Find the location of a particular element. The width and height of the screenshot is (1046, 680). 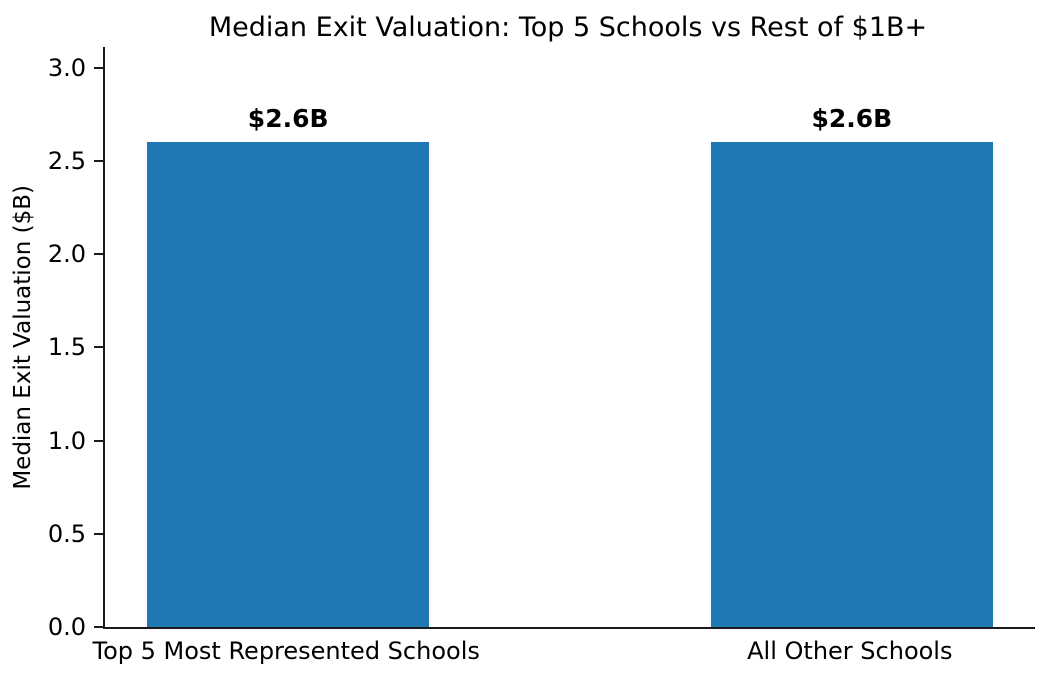

y-tick-label: 0.0 is located at coordinates (66, 627).